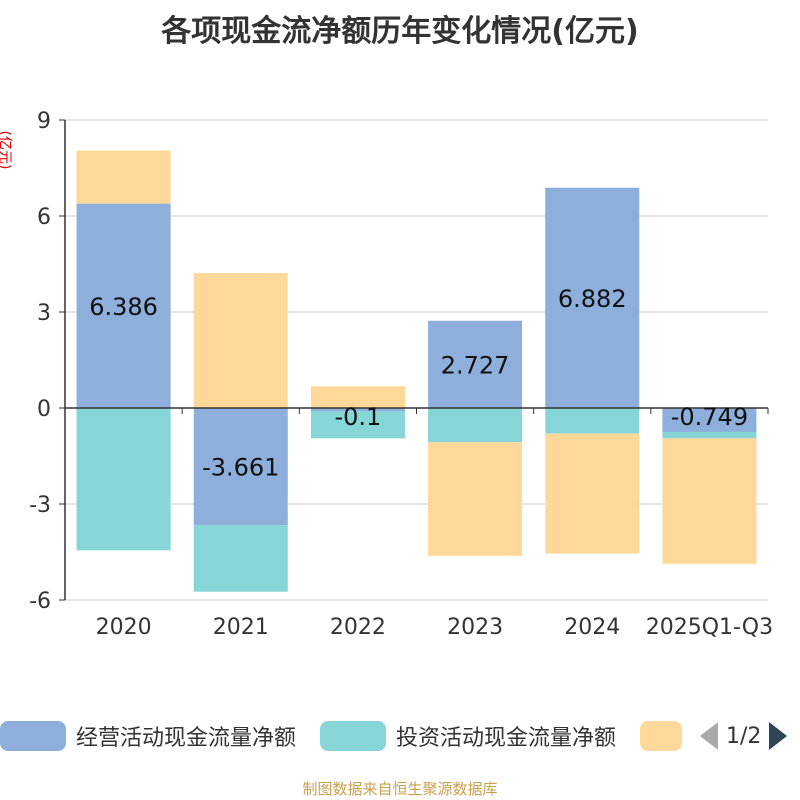 This screenshot has height=800, width=800. I want to click on y-tick-label: -3, so click(40, 505).